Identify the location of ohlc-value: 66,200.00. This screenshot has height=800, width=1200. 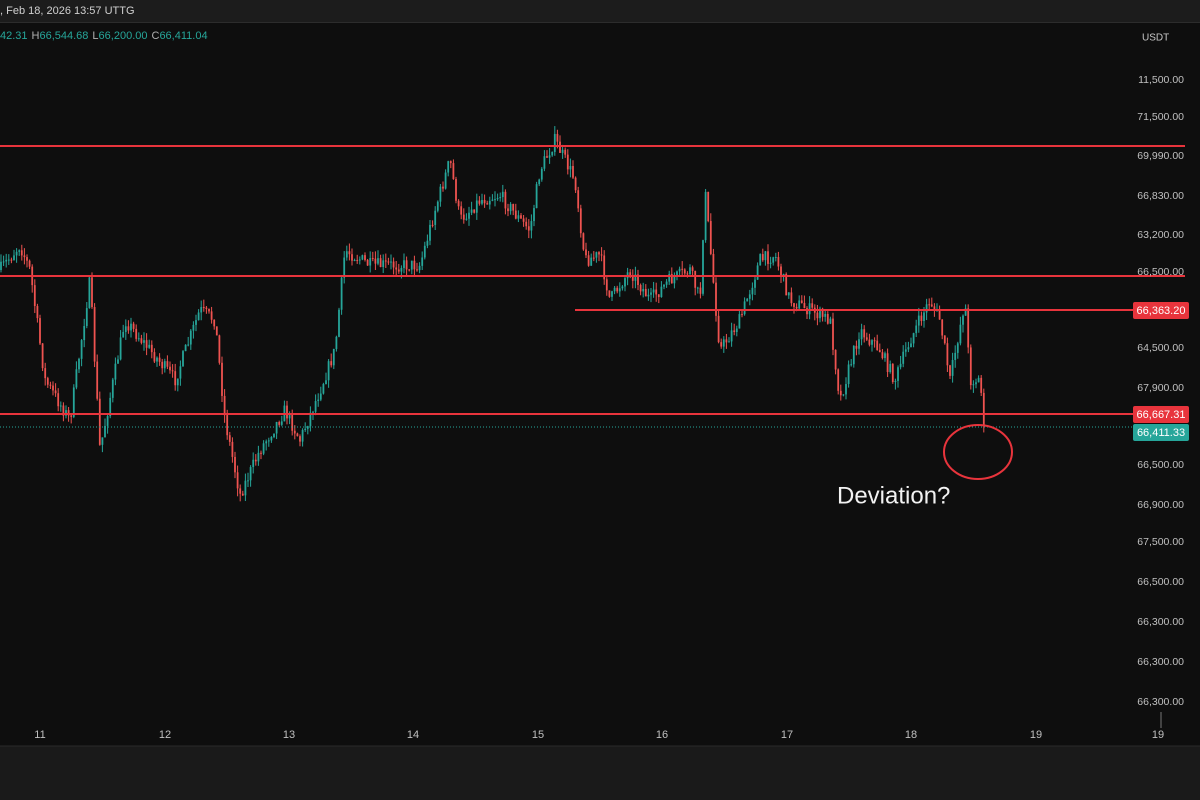
(123, 36).